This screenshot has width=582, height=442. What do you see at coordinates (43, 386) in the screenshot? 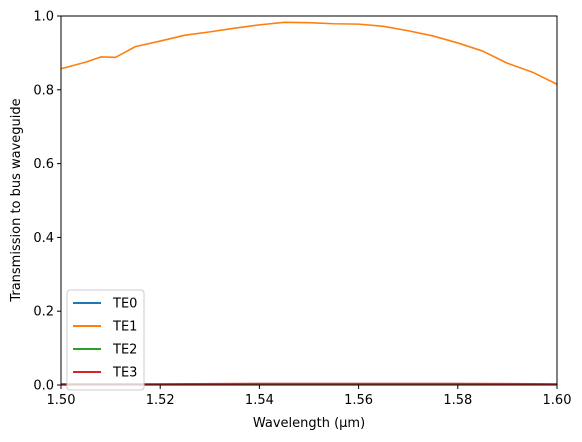
I see `y-tick-label: 0.0` at bounding box center [43, 386].